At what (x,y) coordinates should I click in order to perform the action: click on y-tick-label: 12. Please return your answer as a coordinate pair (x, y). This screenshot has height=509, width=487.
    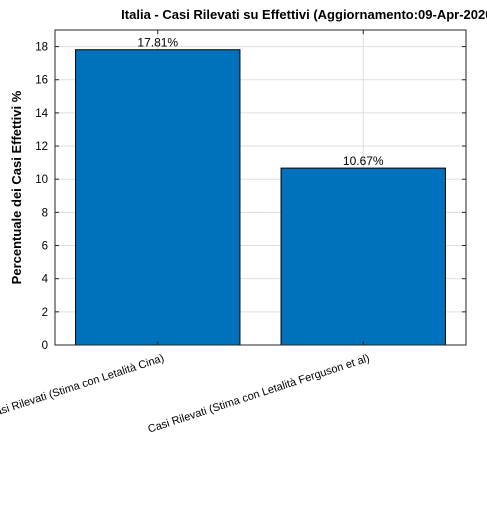
    Looking at the image, I should click on (41, 147).